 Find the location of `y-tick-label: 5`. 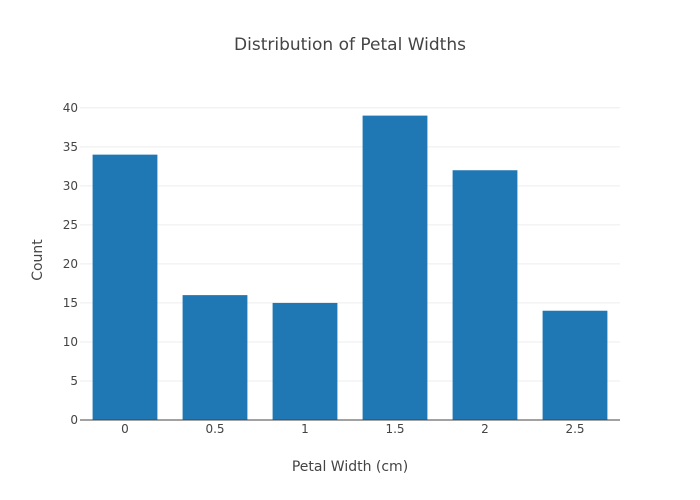

y-tick-label: 5 is located at coordinates (74, 381).